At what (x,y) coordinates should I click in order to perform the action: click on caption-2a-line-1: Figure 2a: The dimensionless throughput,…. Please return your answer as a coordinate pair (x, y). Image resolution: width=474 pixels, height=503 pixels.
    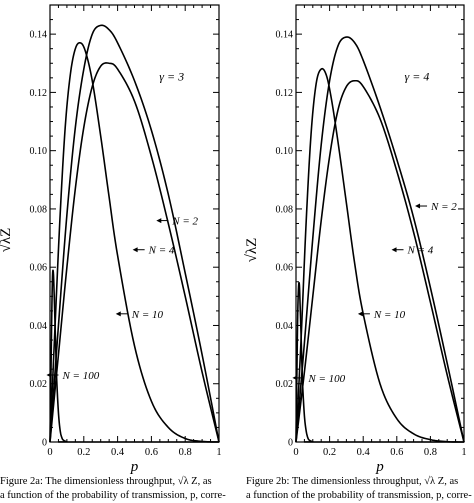
    Looking at the image, I should click on (106, 481).